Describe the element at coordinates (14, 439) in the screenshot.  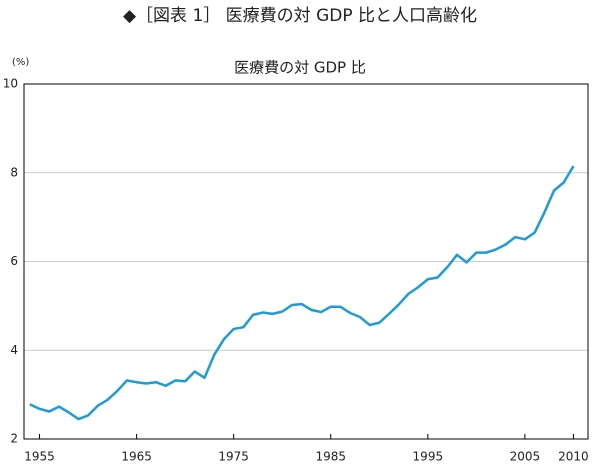
I see `y-tick-label: 2` at that location.